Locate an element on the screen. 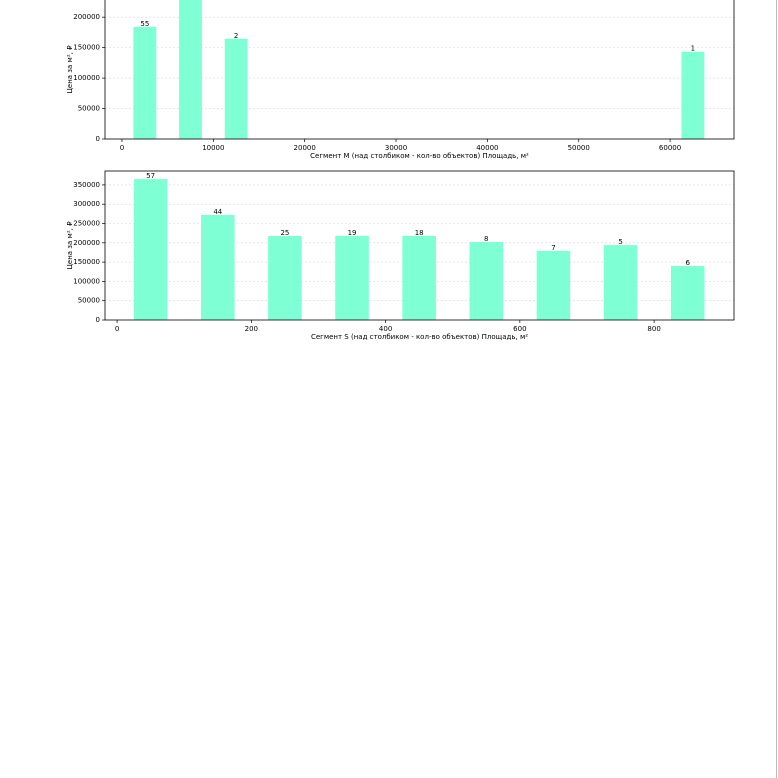 The height and width of the screenshot is (778, 778). count-label: 44 is located at coordinates (217, 212).